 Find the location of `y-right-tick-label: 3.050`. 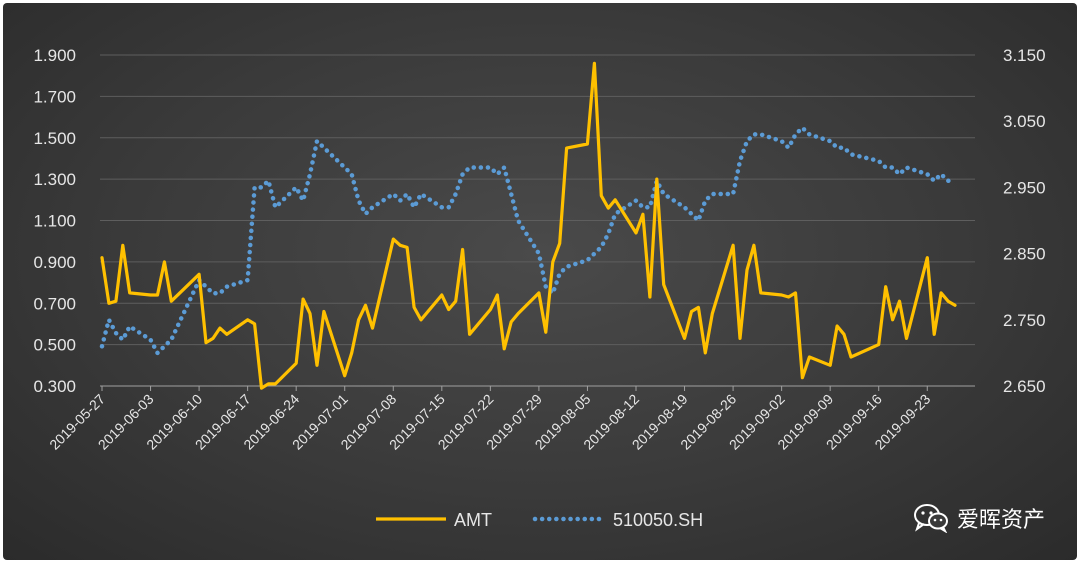

y-right-tick-label: 3.050 is located at coordinates (1024, 121).